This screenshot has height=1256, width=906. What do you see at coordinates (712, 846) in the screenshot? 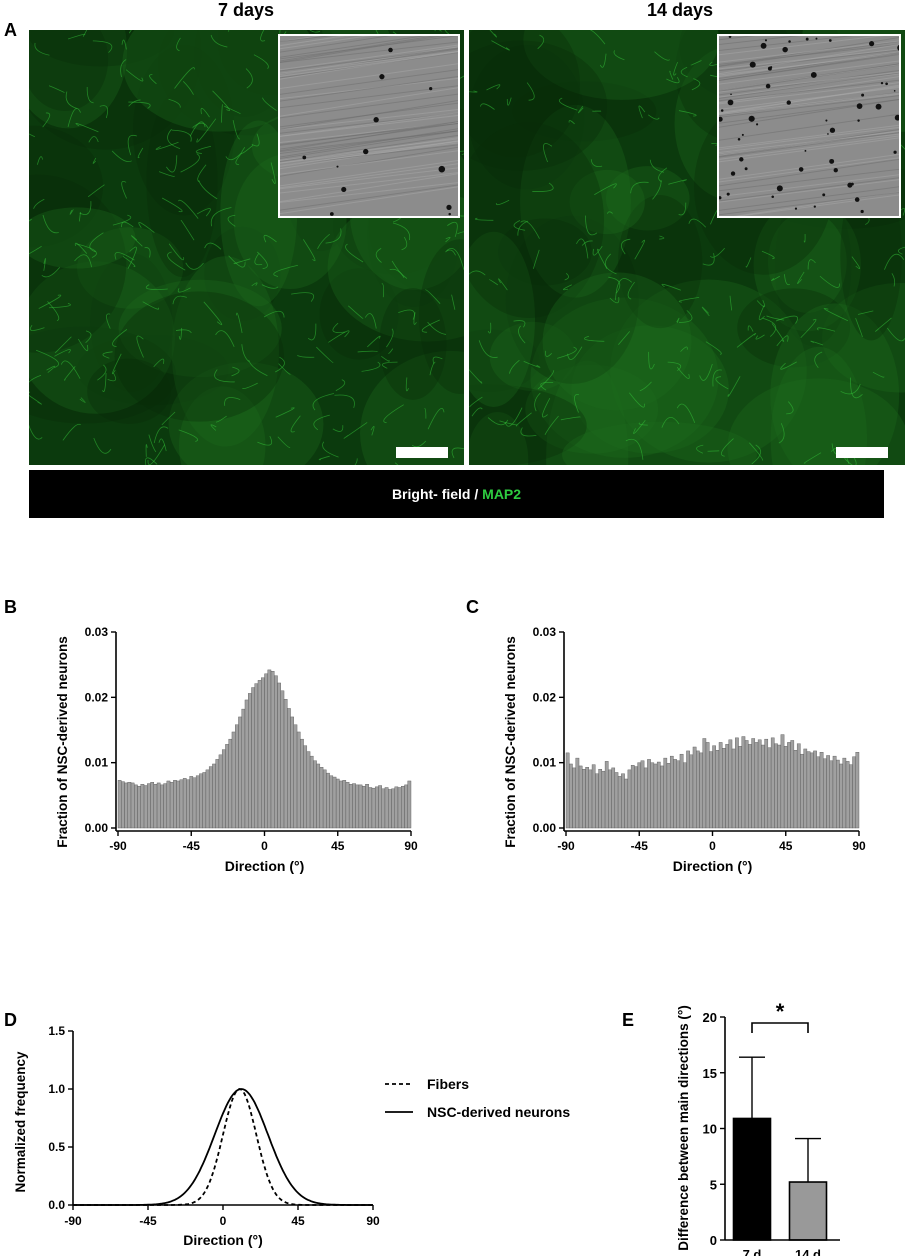
I see `x-tick-label: 0` at bounding box center [712, 846].